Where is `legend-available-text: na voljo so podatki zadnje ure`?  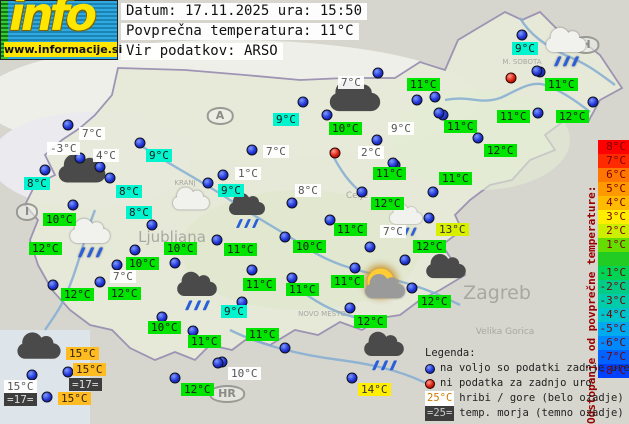
legend-available-text: na voljo so podatki zadnje ure is located at coordinates (534, 368).